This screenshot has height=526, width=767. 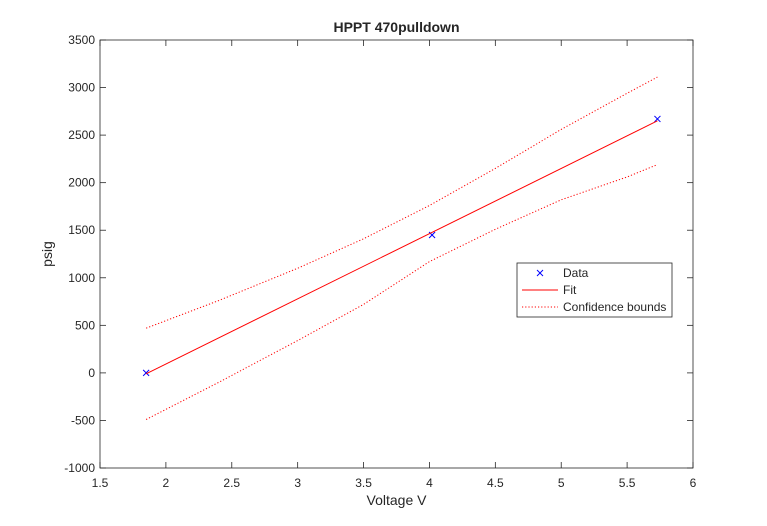 I want to click on x-tick-label: 1.5, so click(x=100, y=483).